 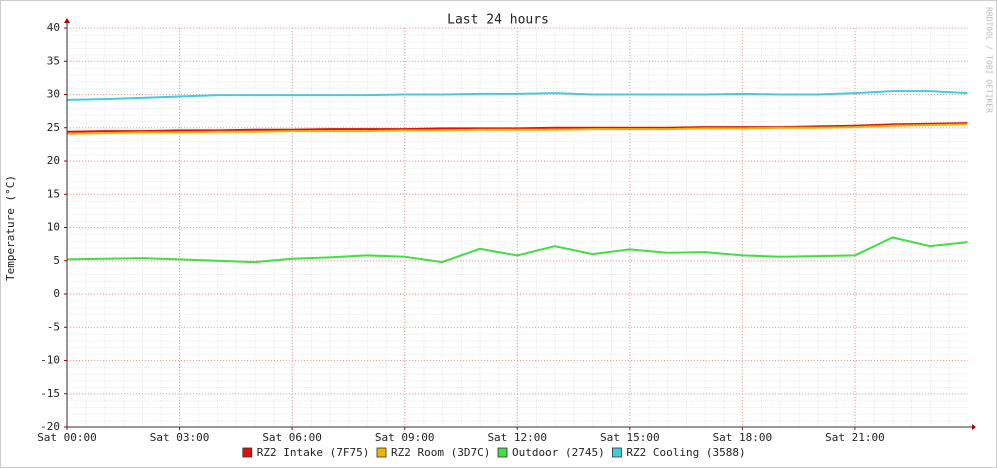 I want to click on y-tick-label: 20, so click(x=53, y=160).